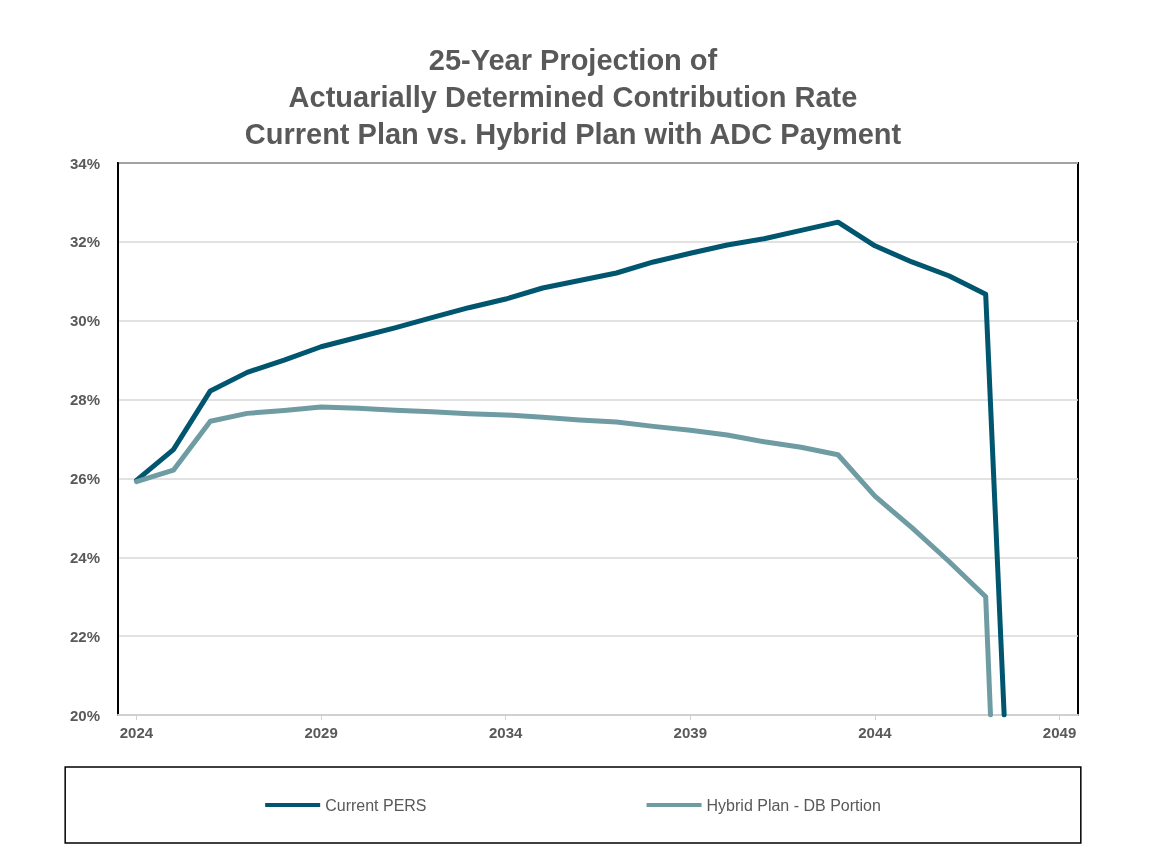  Describe the element at coordinates (84, 636) in the screenshot. I see `y-tick-label: 22%` at that location.